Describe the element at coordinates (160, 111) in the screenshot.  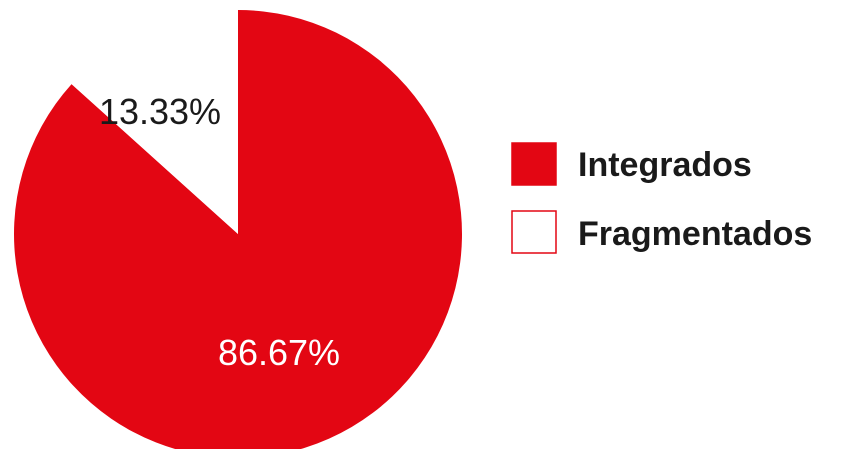
I see `slice-label-fragmentados: 13.33%` at that location.